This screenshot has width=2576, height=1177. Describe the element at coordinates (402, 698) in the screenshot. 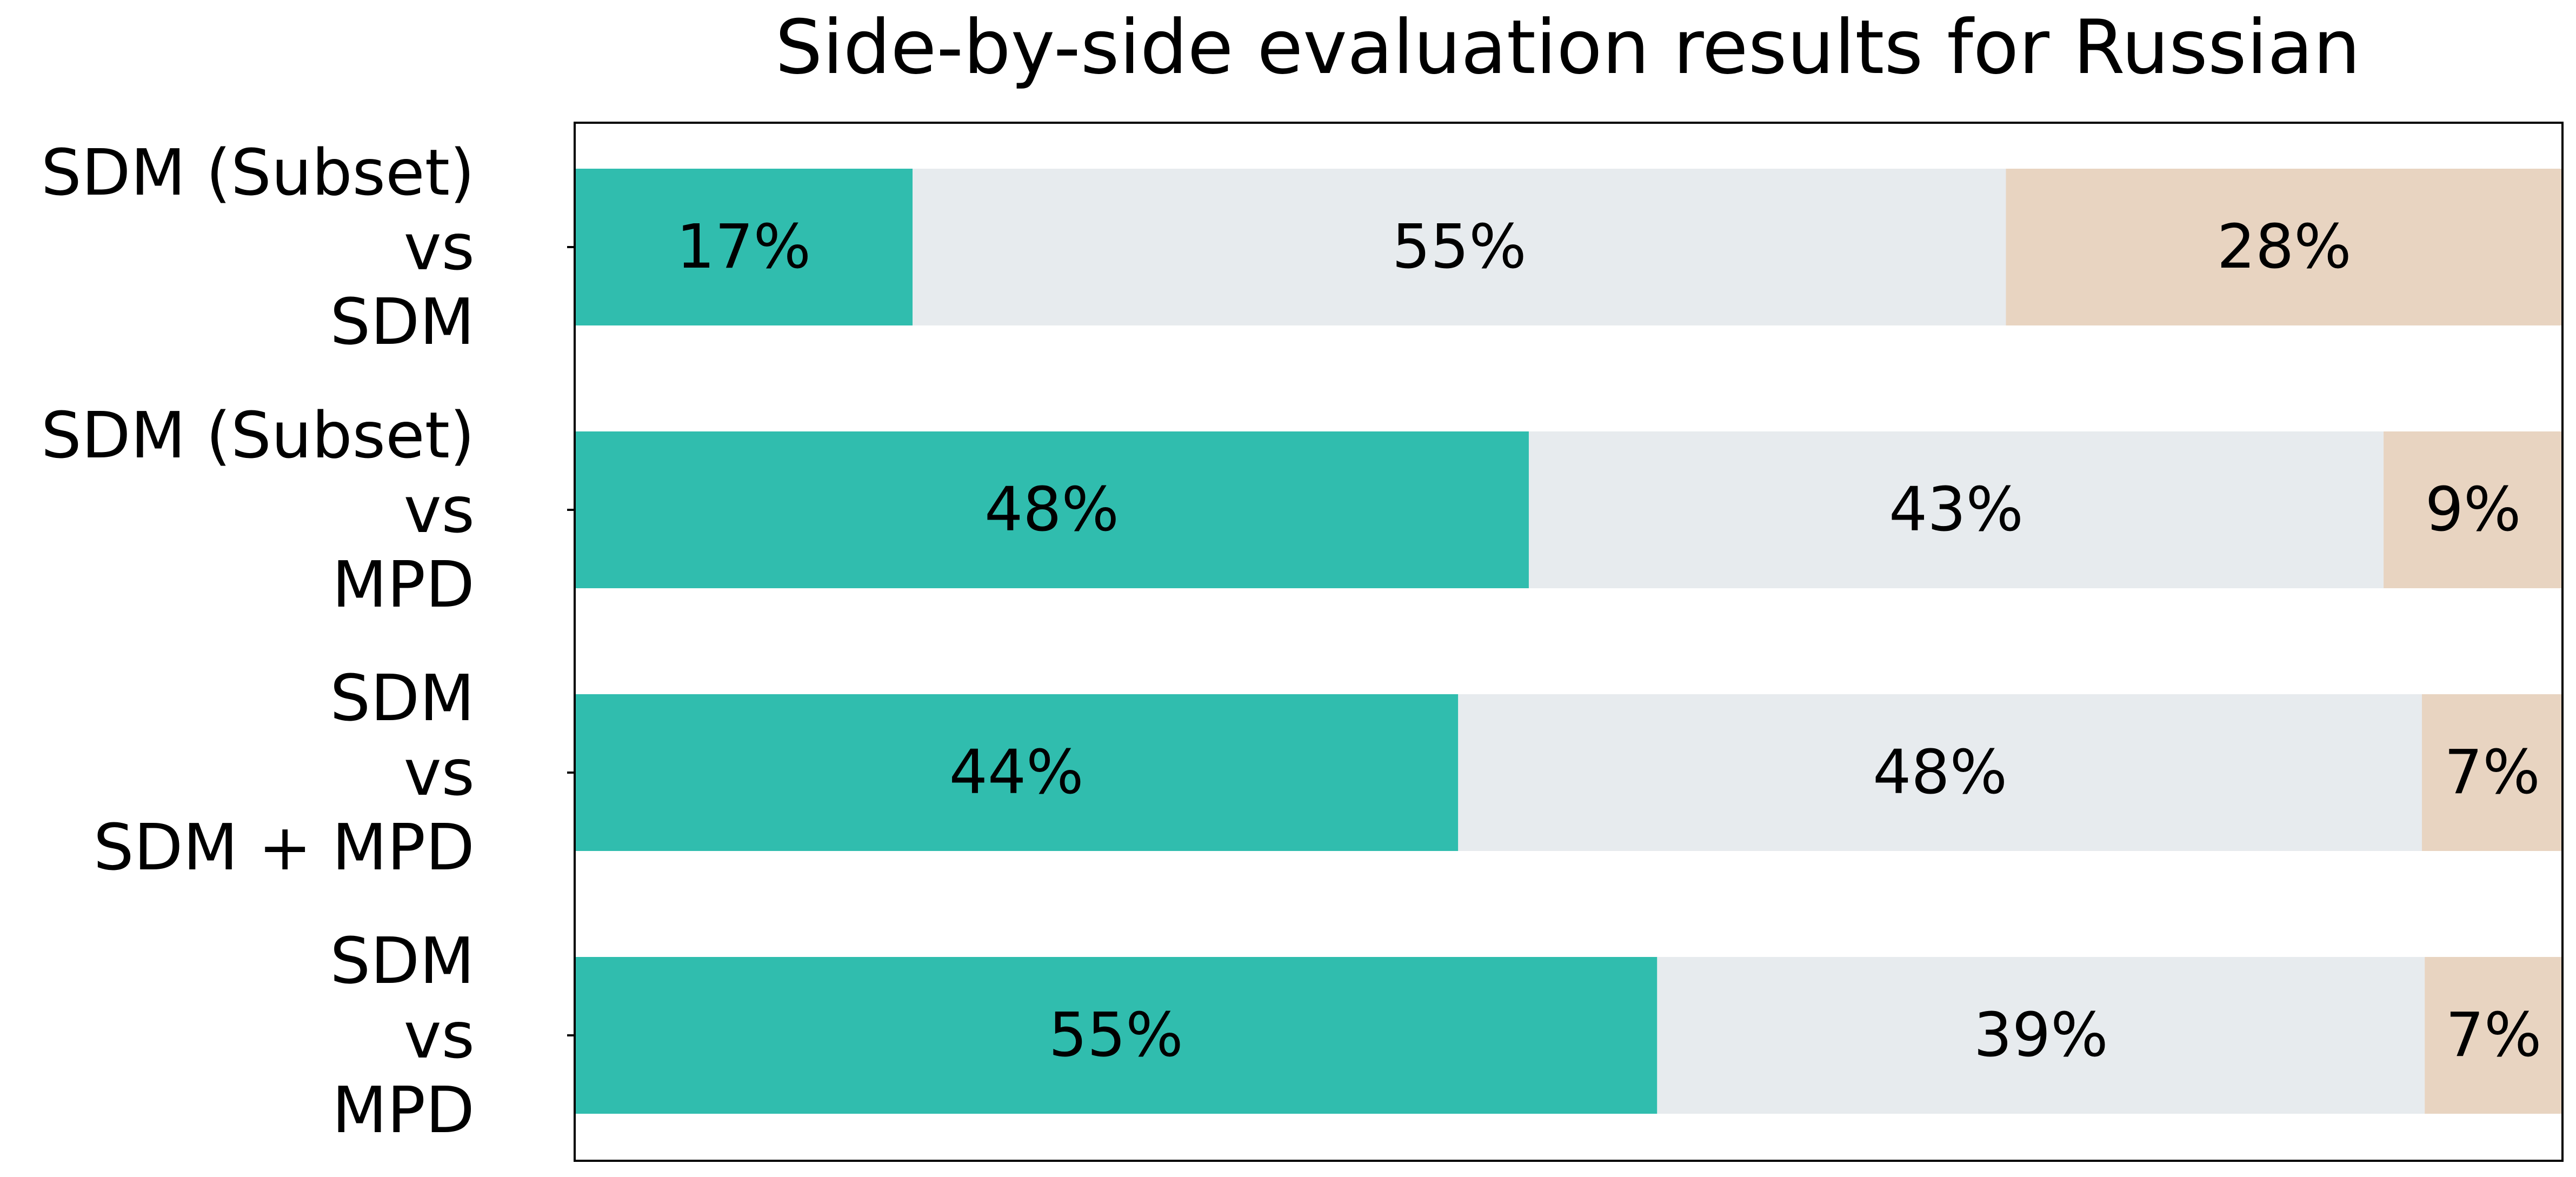

I see `category-label-3-line-1: SDM` at that location.